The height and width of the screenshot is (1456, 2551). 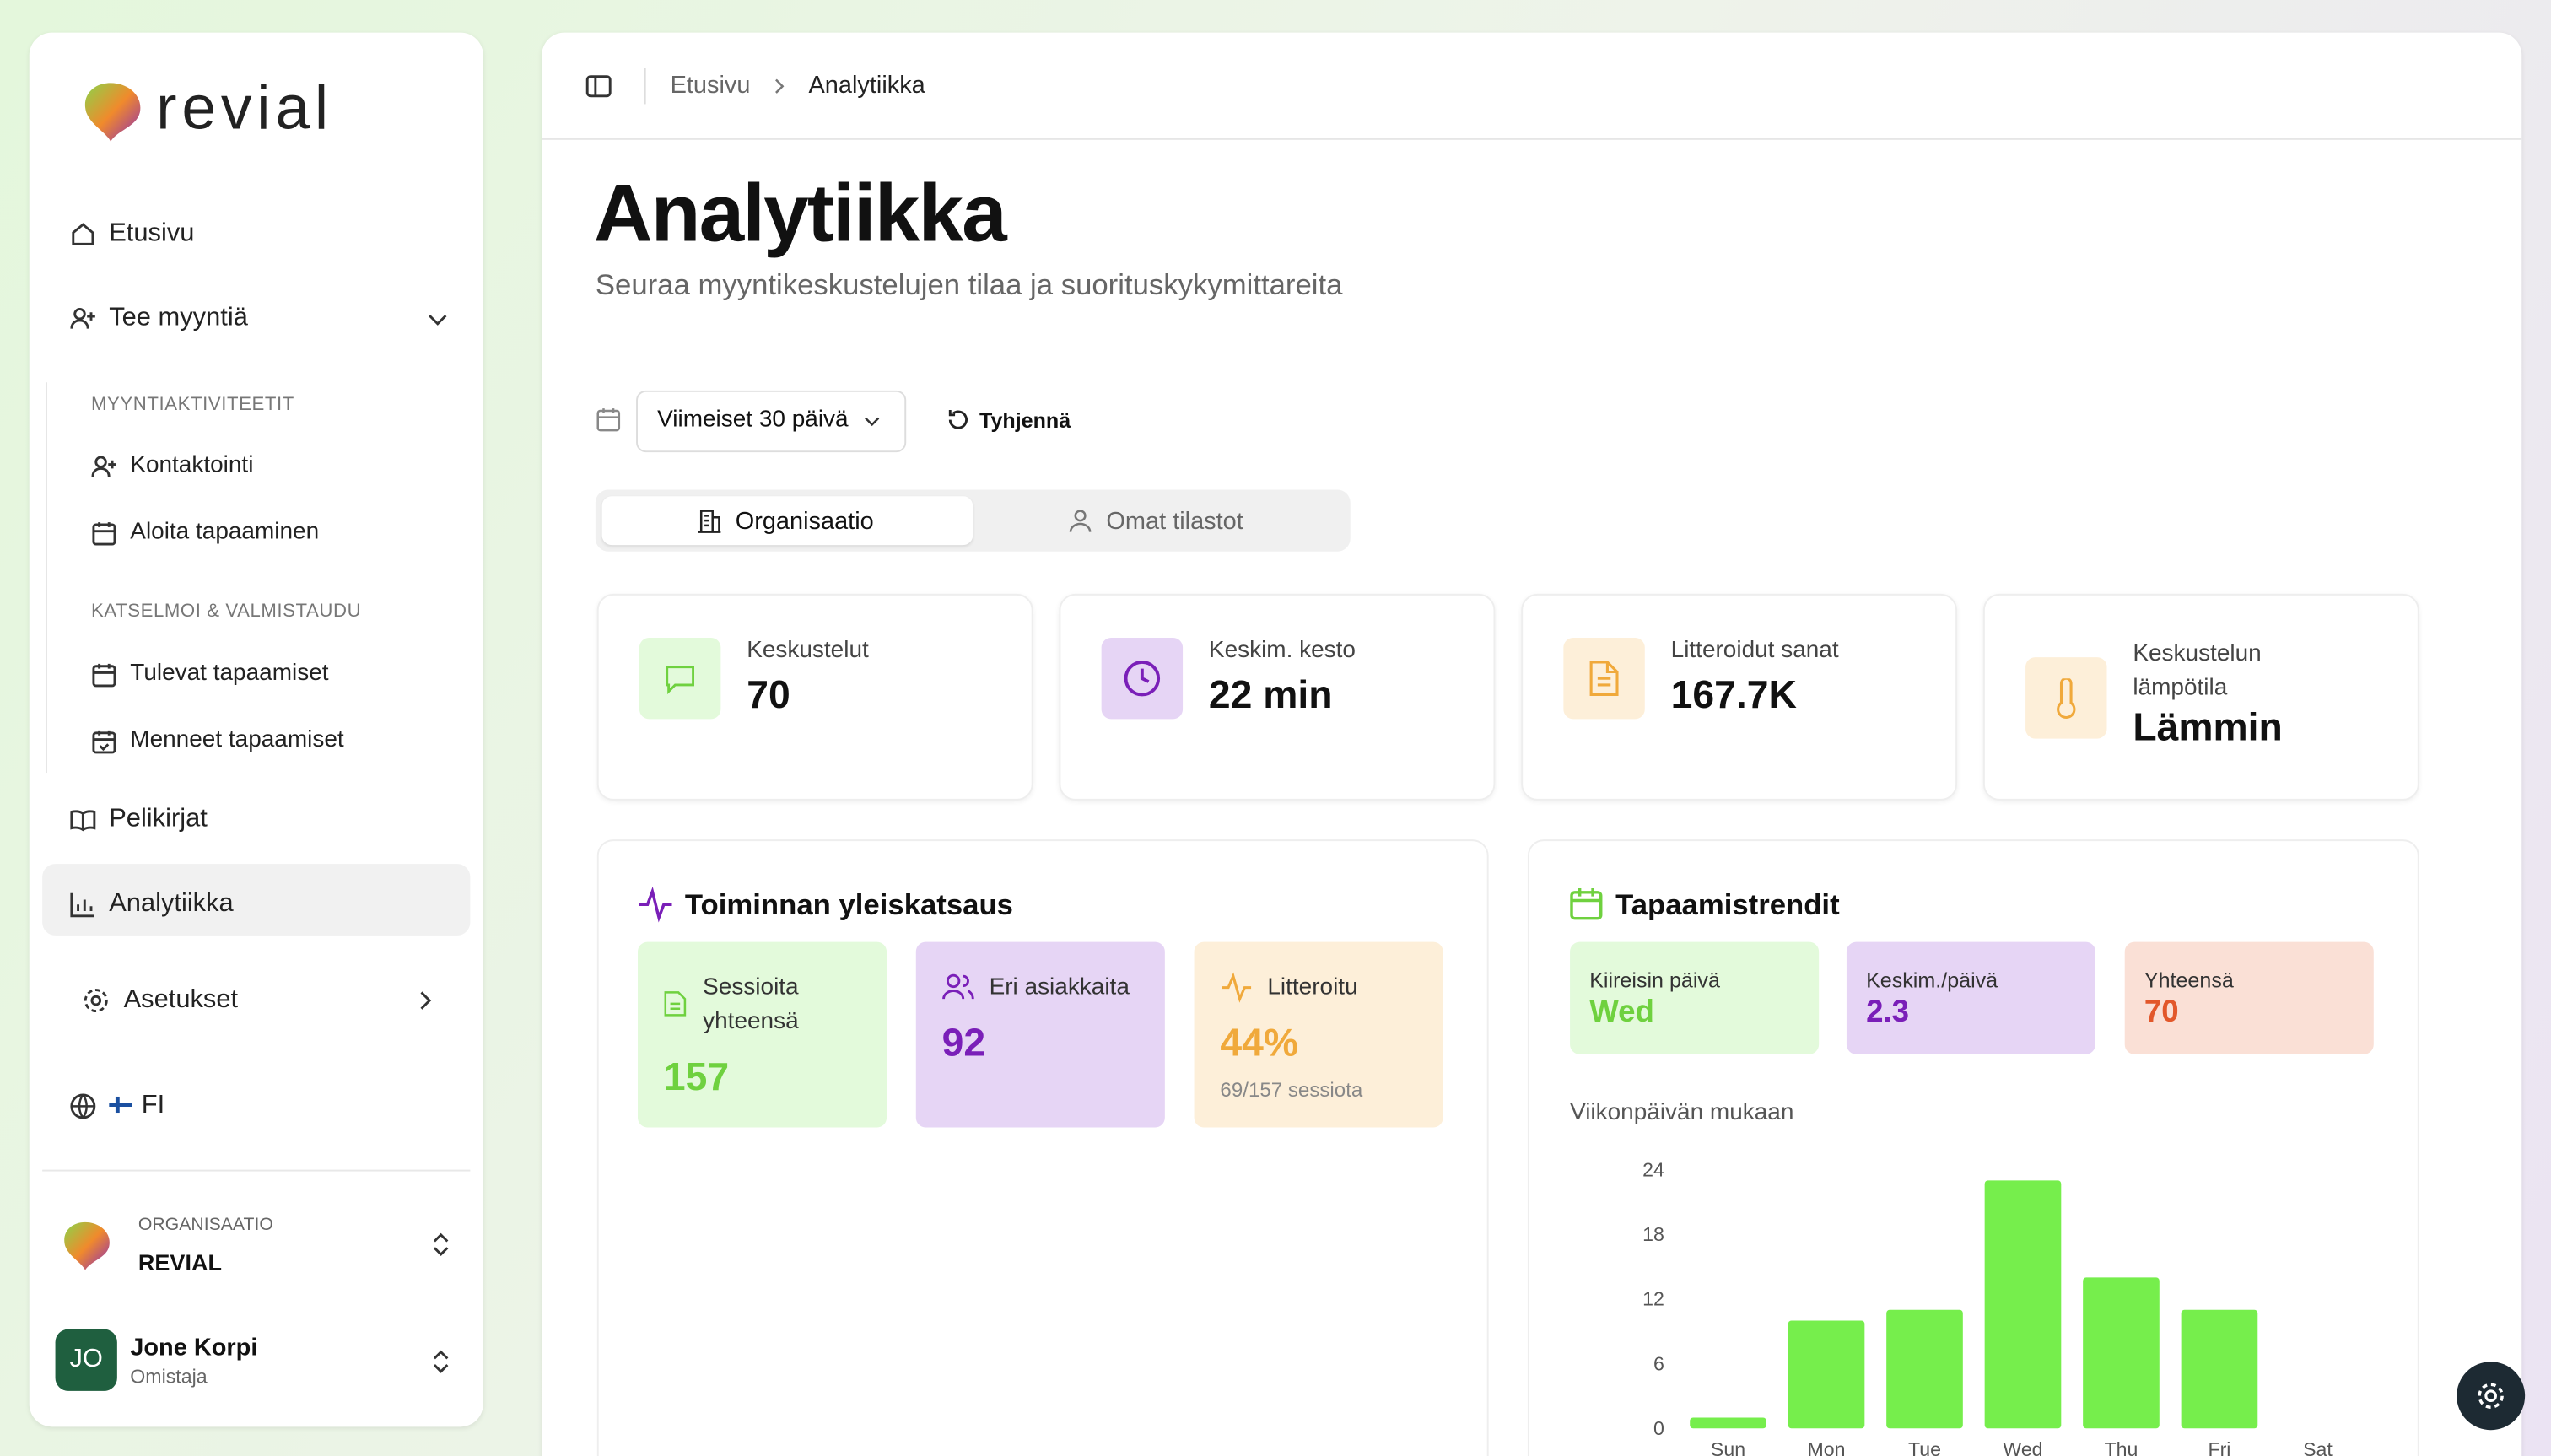 I want to click on nav-item: Pelikirjat, so click(x=158, y=819).